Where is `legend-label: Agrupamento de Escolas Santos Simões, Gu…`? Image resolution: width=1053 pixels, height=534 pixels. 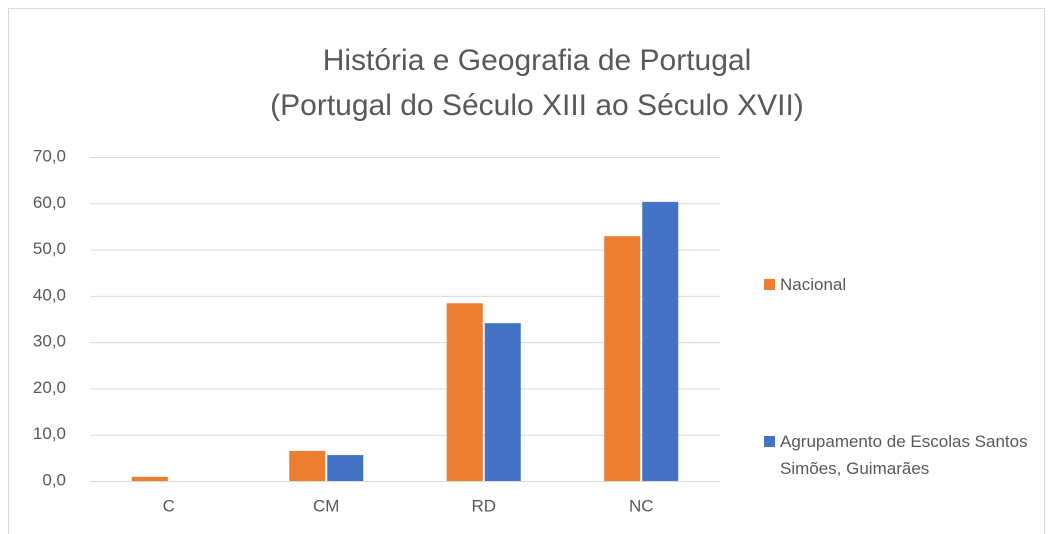
legend-label: Agrupamento de Escolas Santos Simões, Gu… is located at coordinates (904, 455).